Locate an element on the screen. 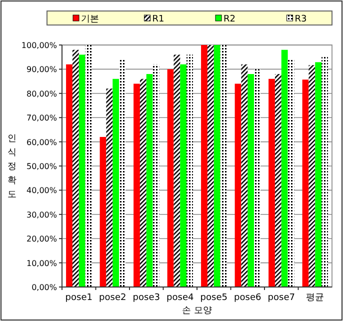  x-tick-label: 평균 is located at coordinates (315, 298).